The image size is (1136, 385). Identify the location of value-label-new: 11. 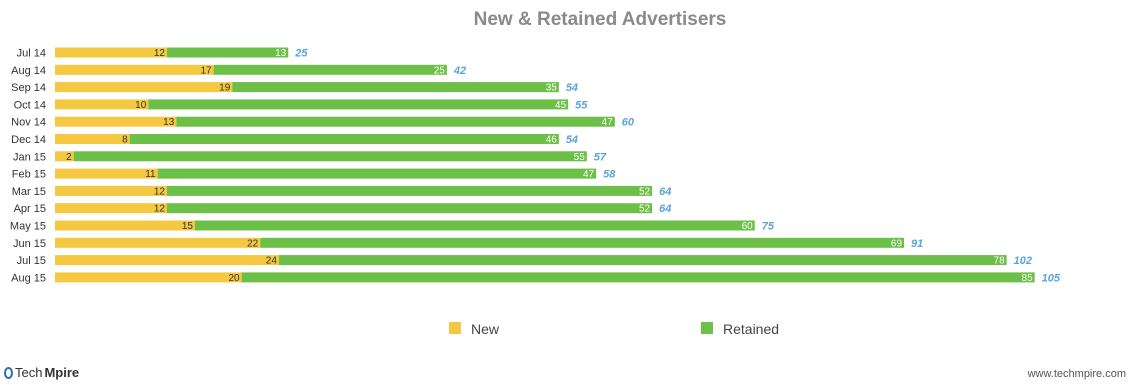
(150, 174).